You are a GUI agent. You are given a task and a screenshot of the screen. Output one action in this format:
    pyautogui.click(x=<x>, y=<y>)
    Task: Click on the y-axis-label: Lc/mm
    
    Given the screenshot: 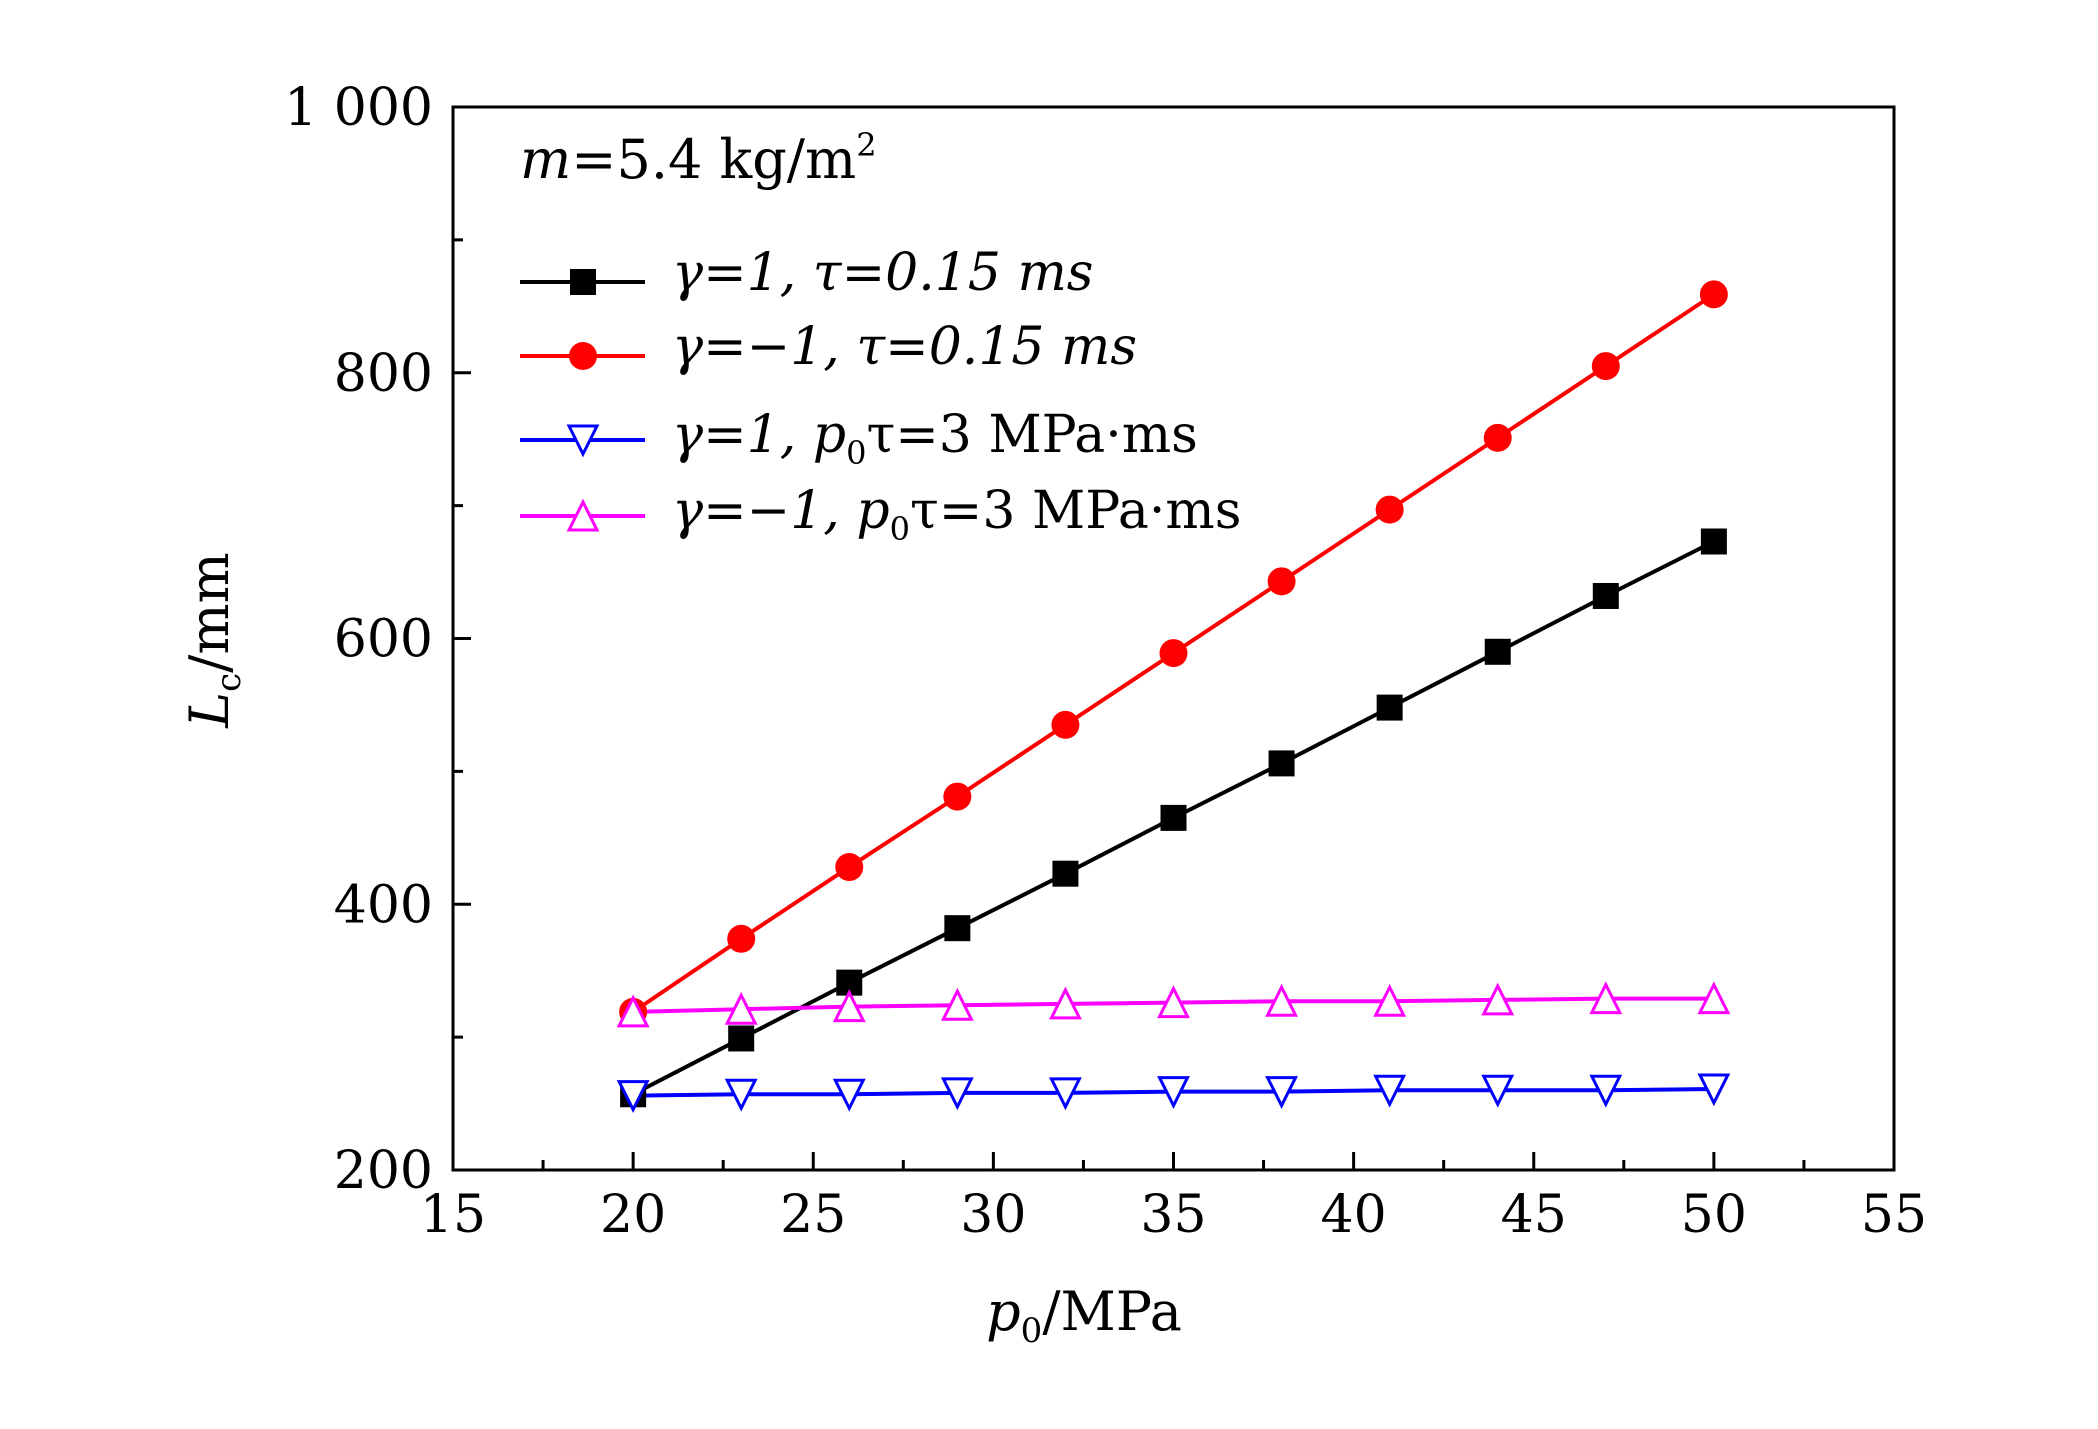 What is the action you would take?
    pyautogui.click(x=213, y=640)
    